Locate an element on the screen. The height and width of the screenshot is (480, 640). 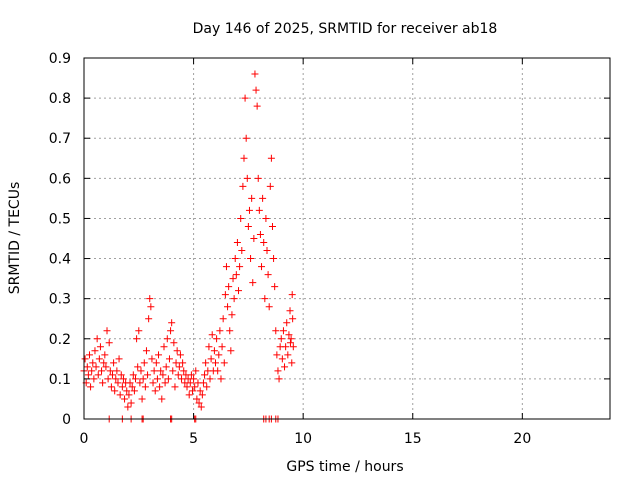
y-tick-label: 0.6 is located at coordinates (60, 179).